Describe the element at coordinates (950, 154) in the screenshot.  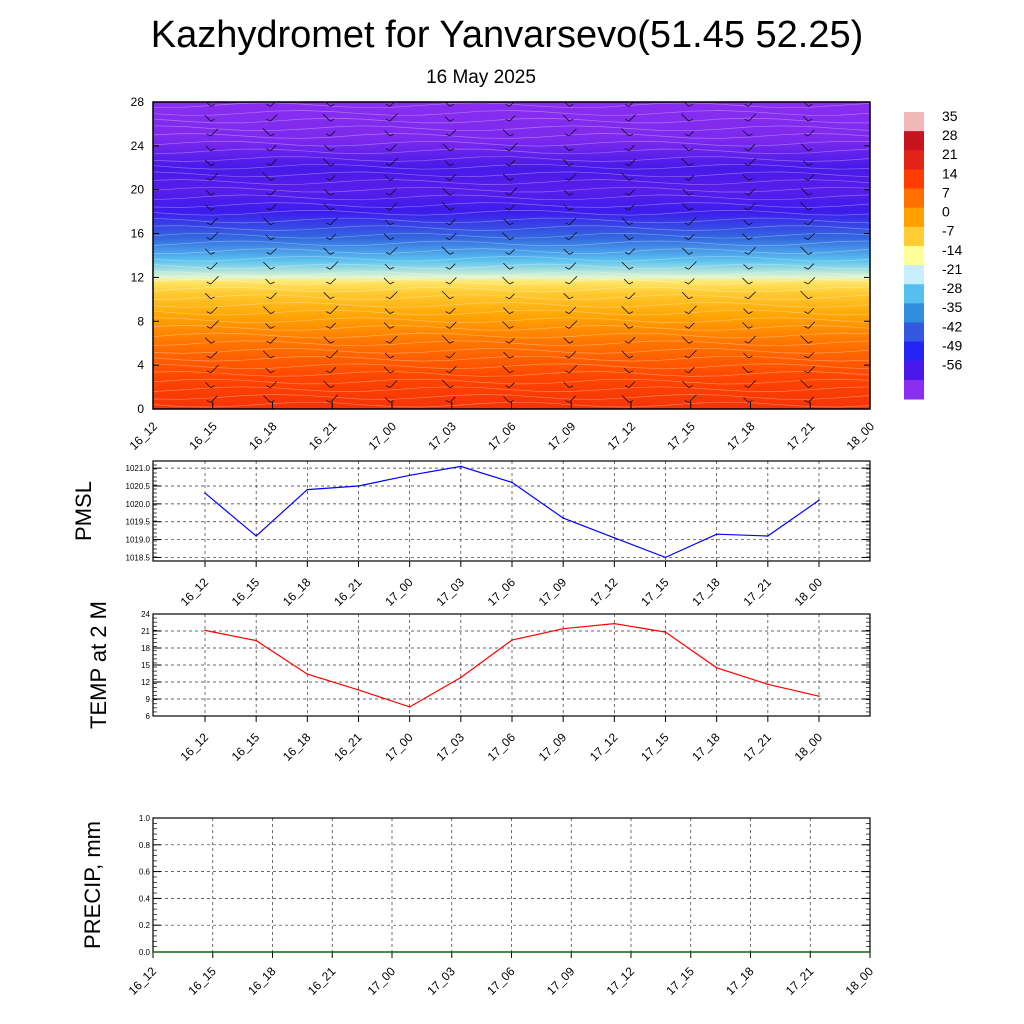
I see `colorbar-label: 21` at that location.